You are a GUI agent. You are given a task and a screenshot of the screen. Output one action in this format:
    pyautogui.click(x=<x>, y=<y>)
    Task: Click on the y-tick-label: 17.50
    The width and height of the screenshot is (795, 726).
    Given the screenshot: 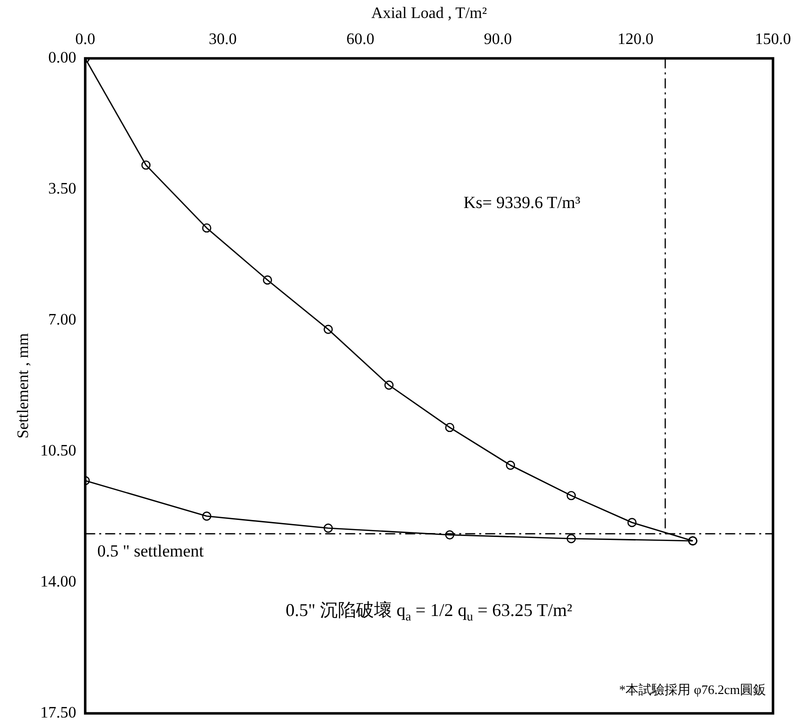 What is the action you would take?
    pyautogui.click(x=58, y=713)
    